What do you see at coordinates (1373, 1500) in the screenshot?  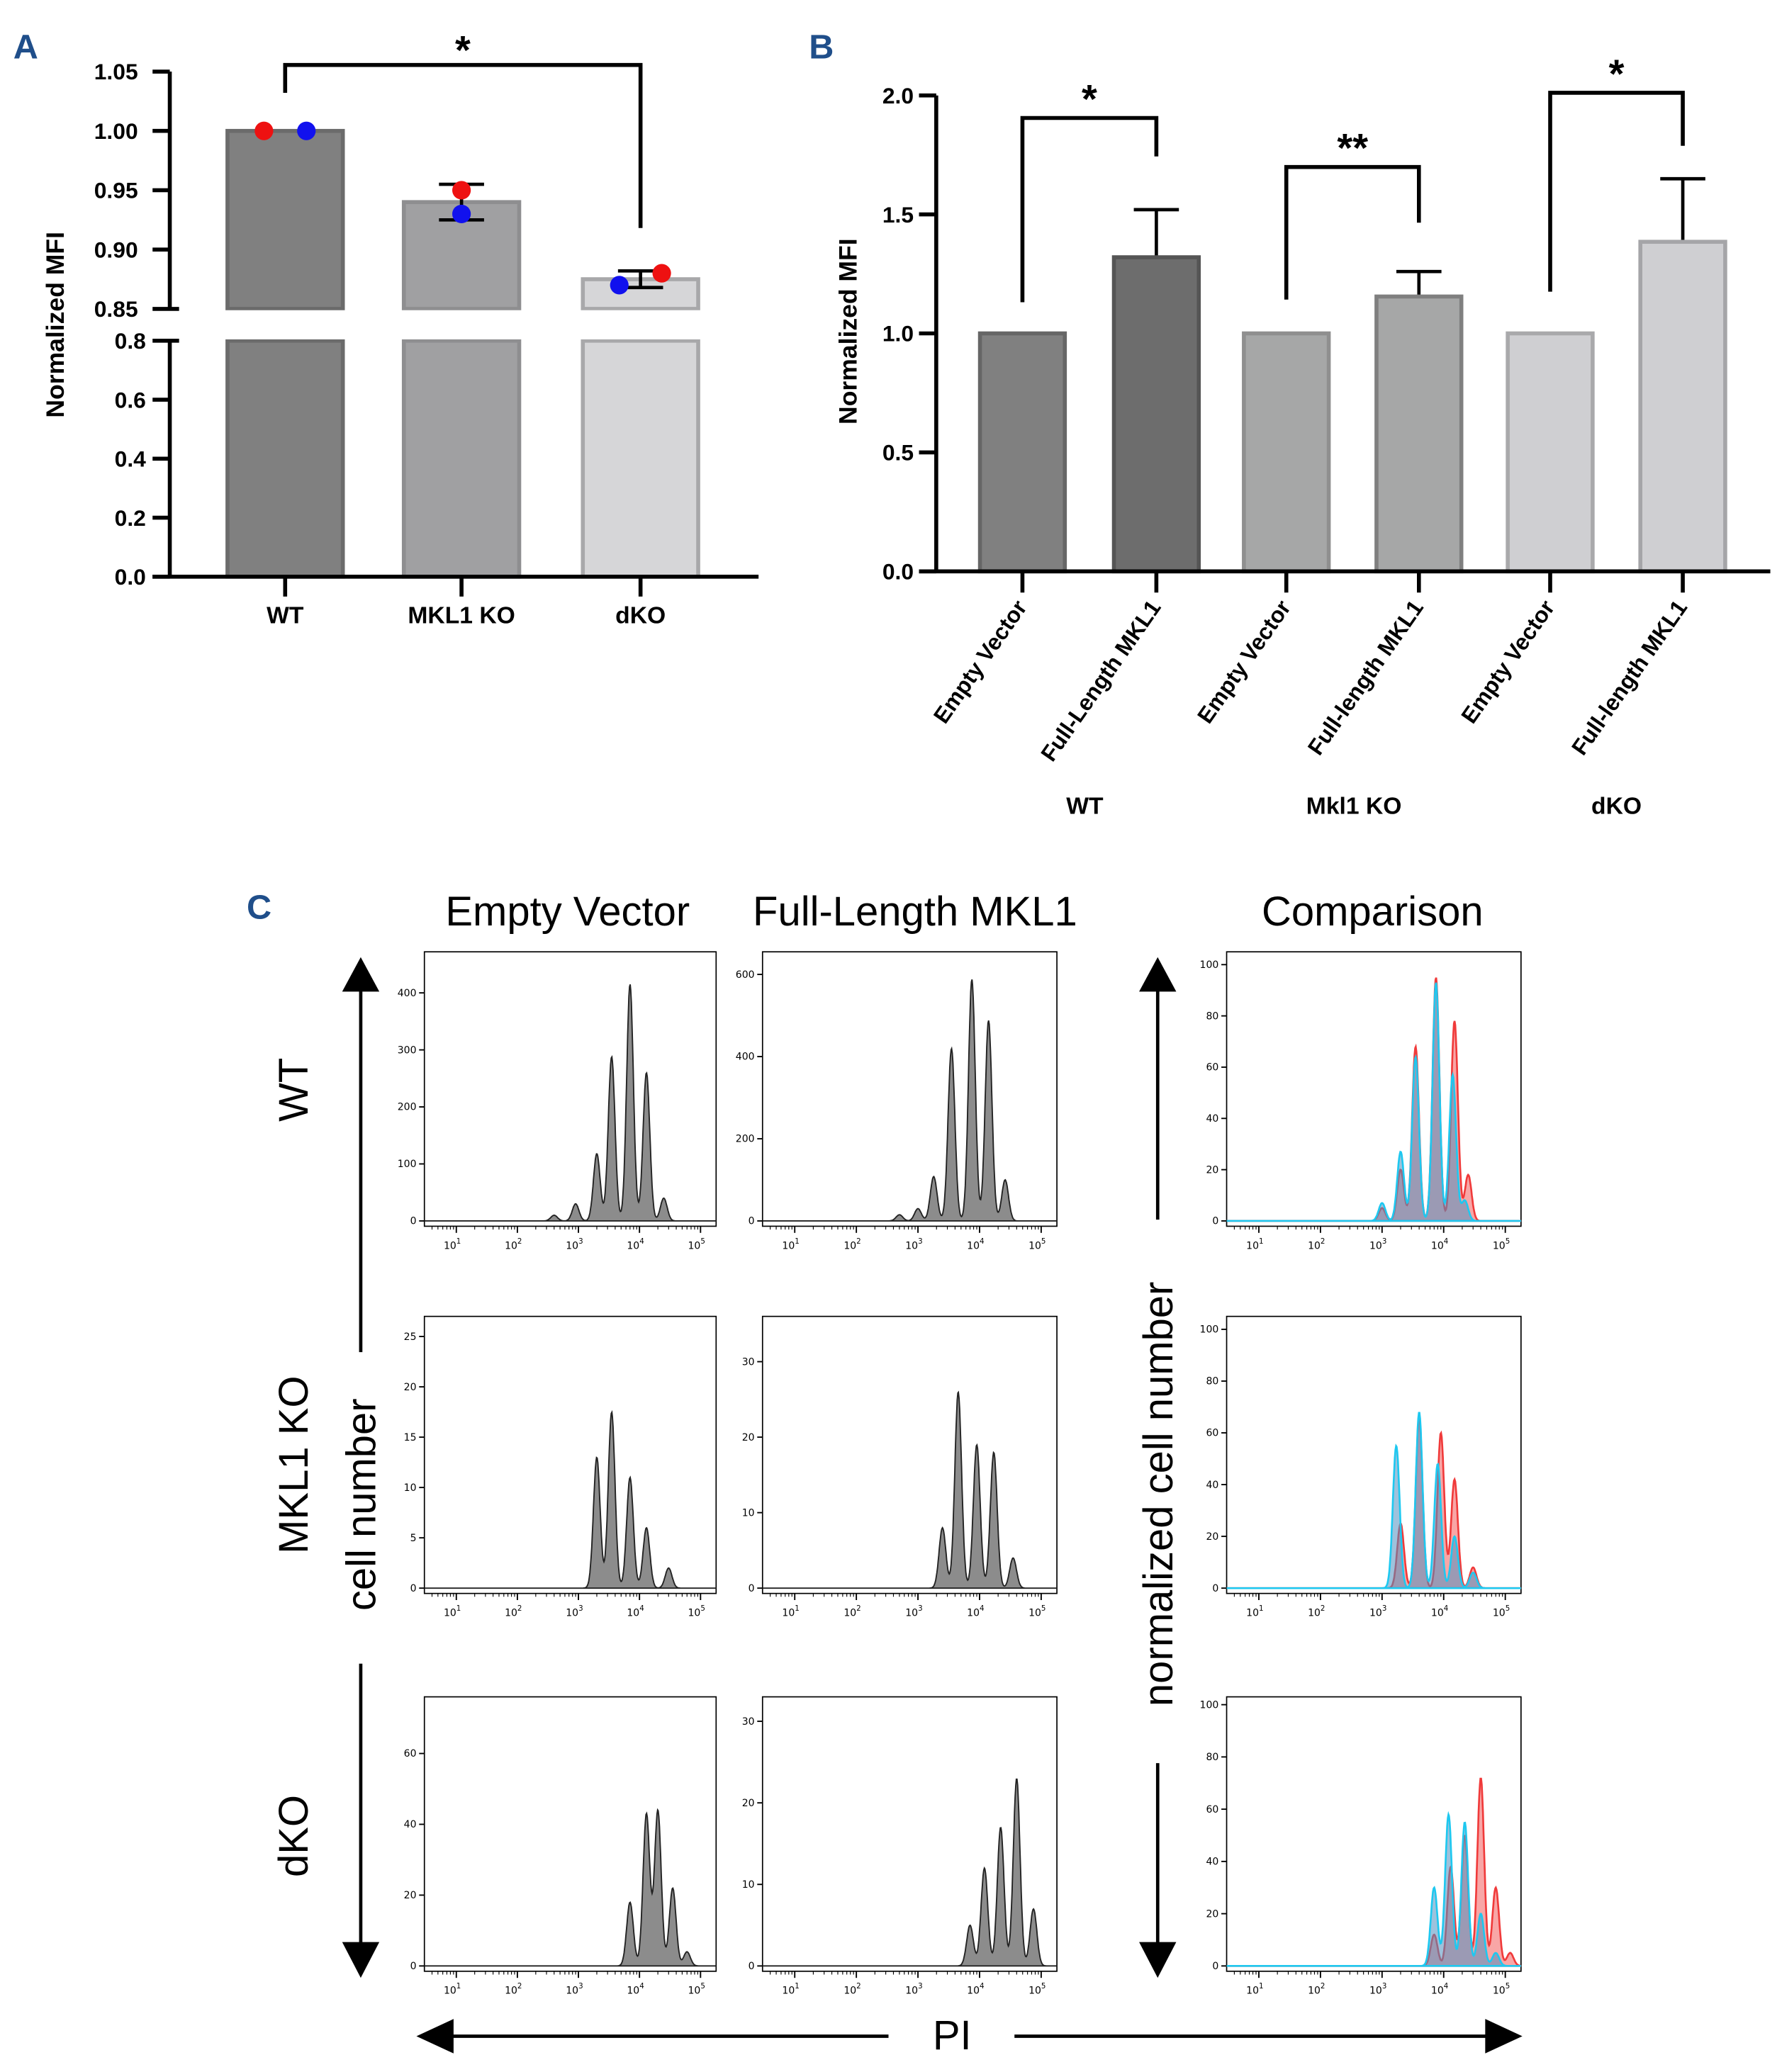 I see `histogram-area-blue` at bounding box center [1373, 1500].